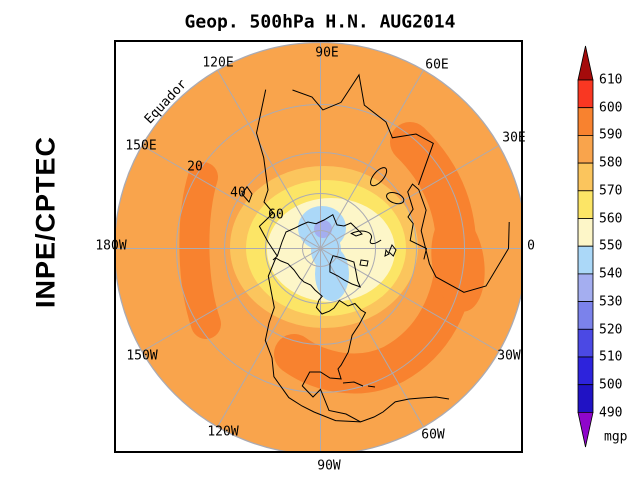 The width and height of the screenshot is (640, 494). What do you see at coordinates (141, 146) in the screenshot?
I see `lon-label-150e: 150E` at bounding box center [141, 146].